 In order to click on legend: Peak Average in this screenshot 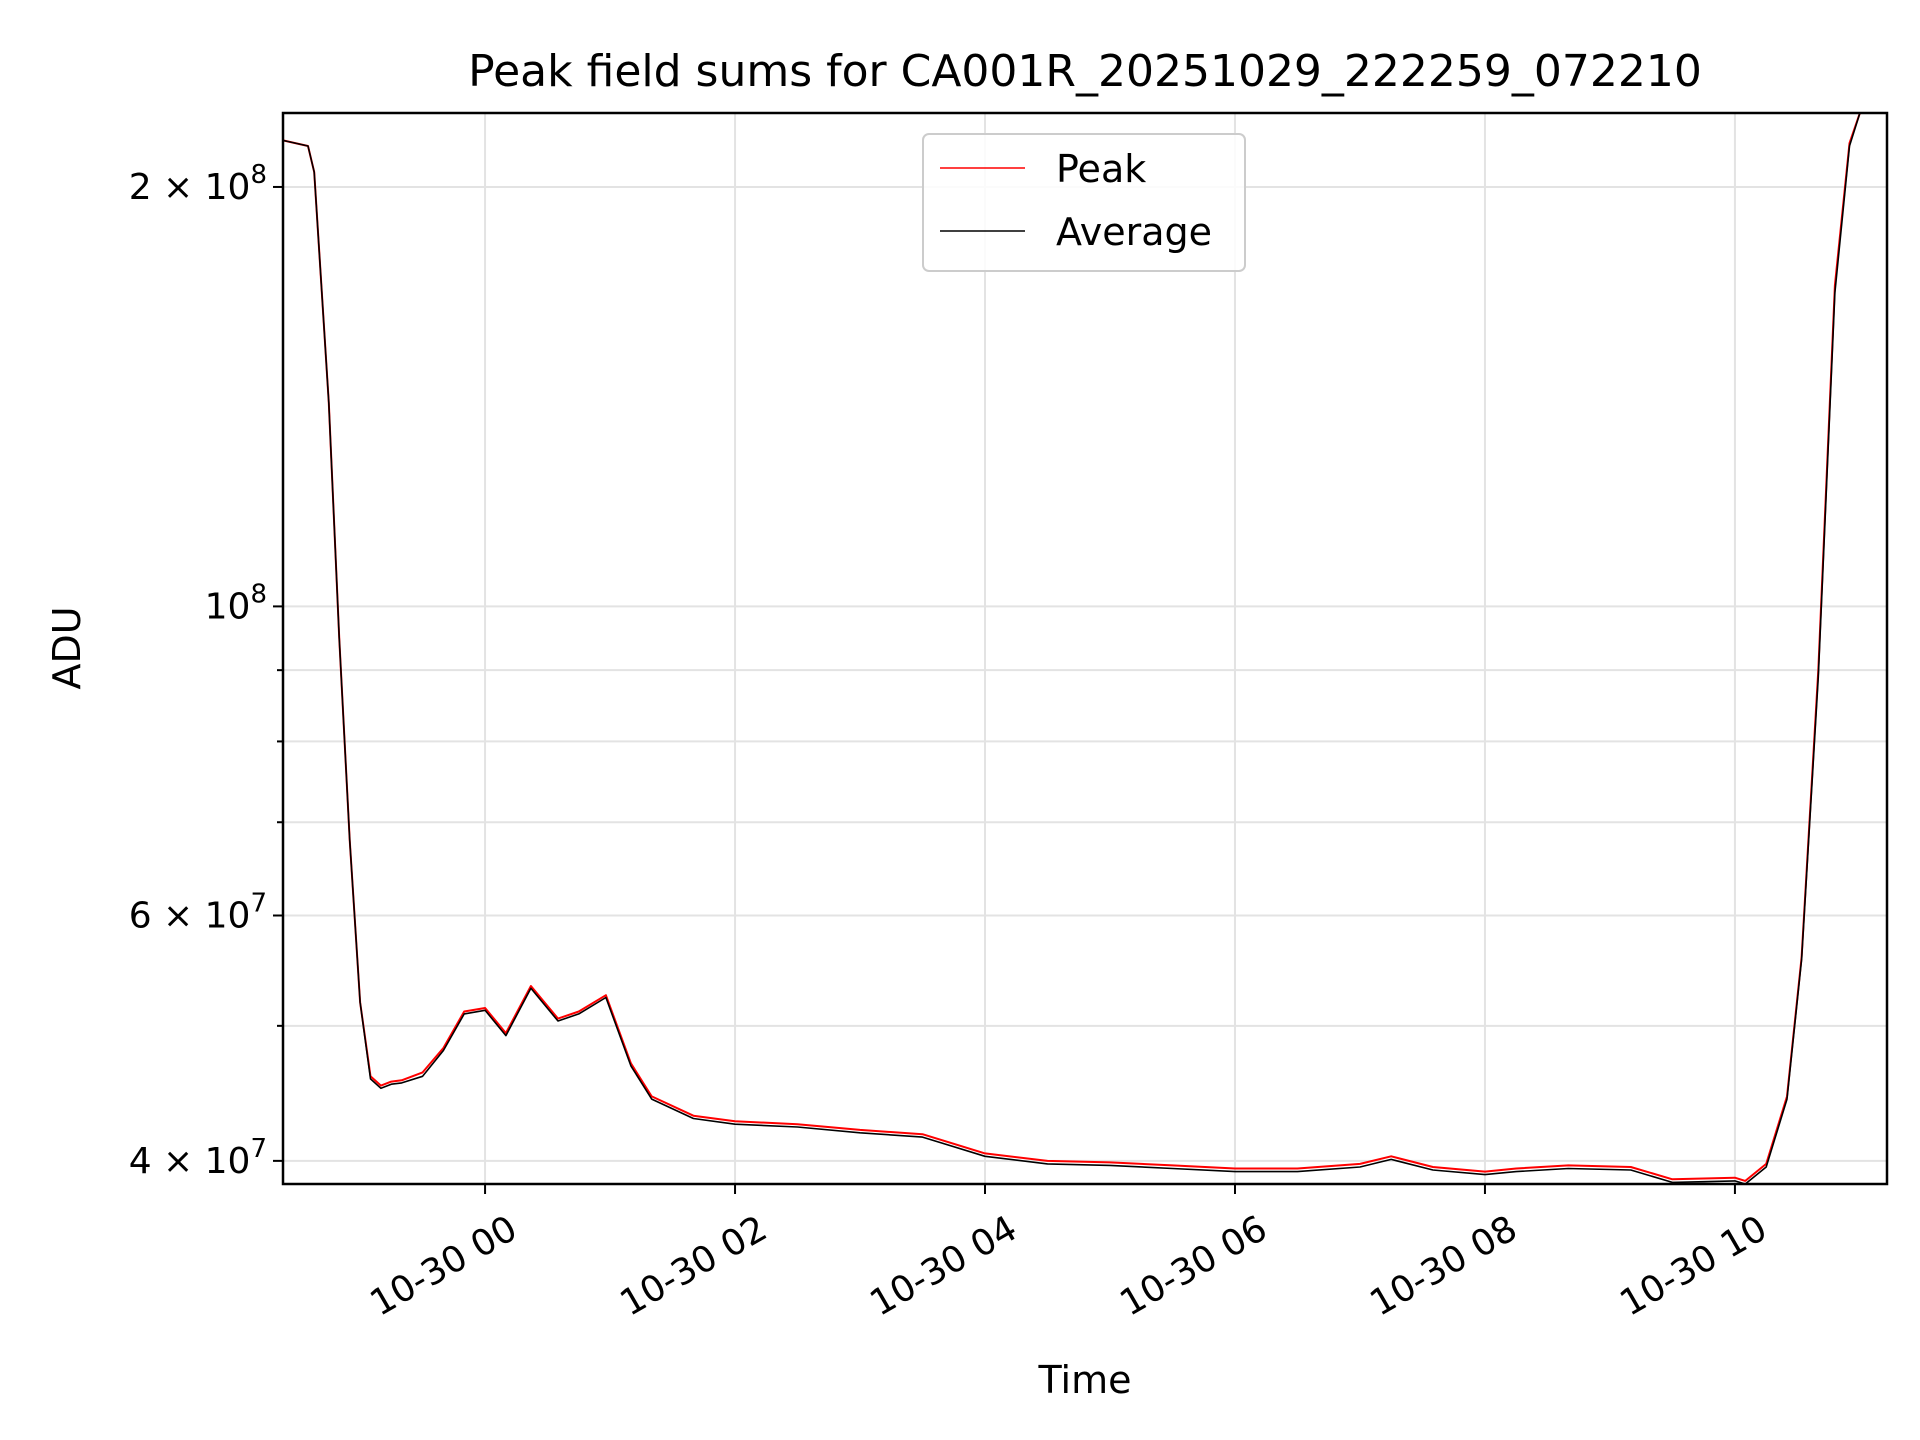, I will do `click(1084, 202)`.